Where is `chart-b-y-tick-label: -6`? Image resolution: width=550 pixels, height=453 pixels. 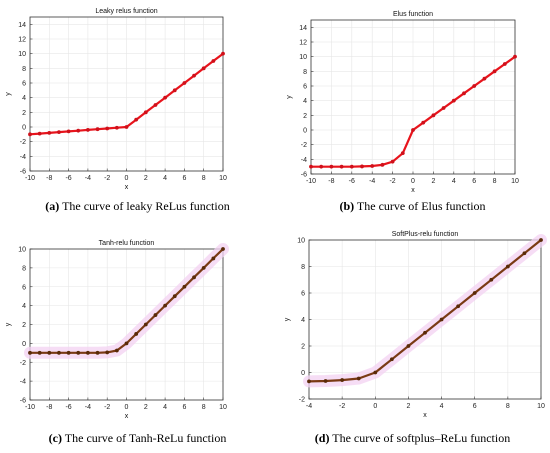 chart-b-y-tick-label: -6 is located at coordinates (304, 175).